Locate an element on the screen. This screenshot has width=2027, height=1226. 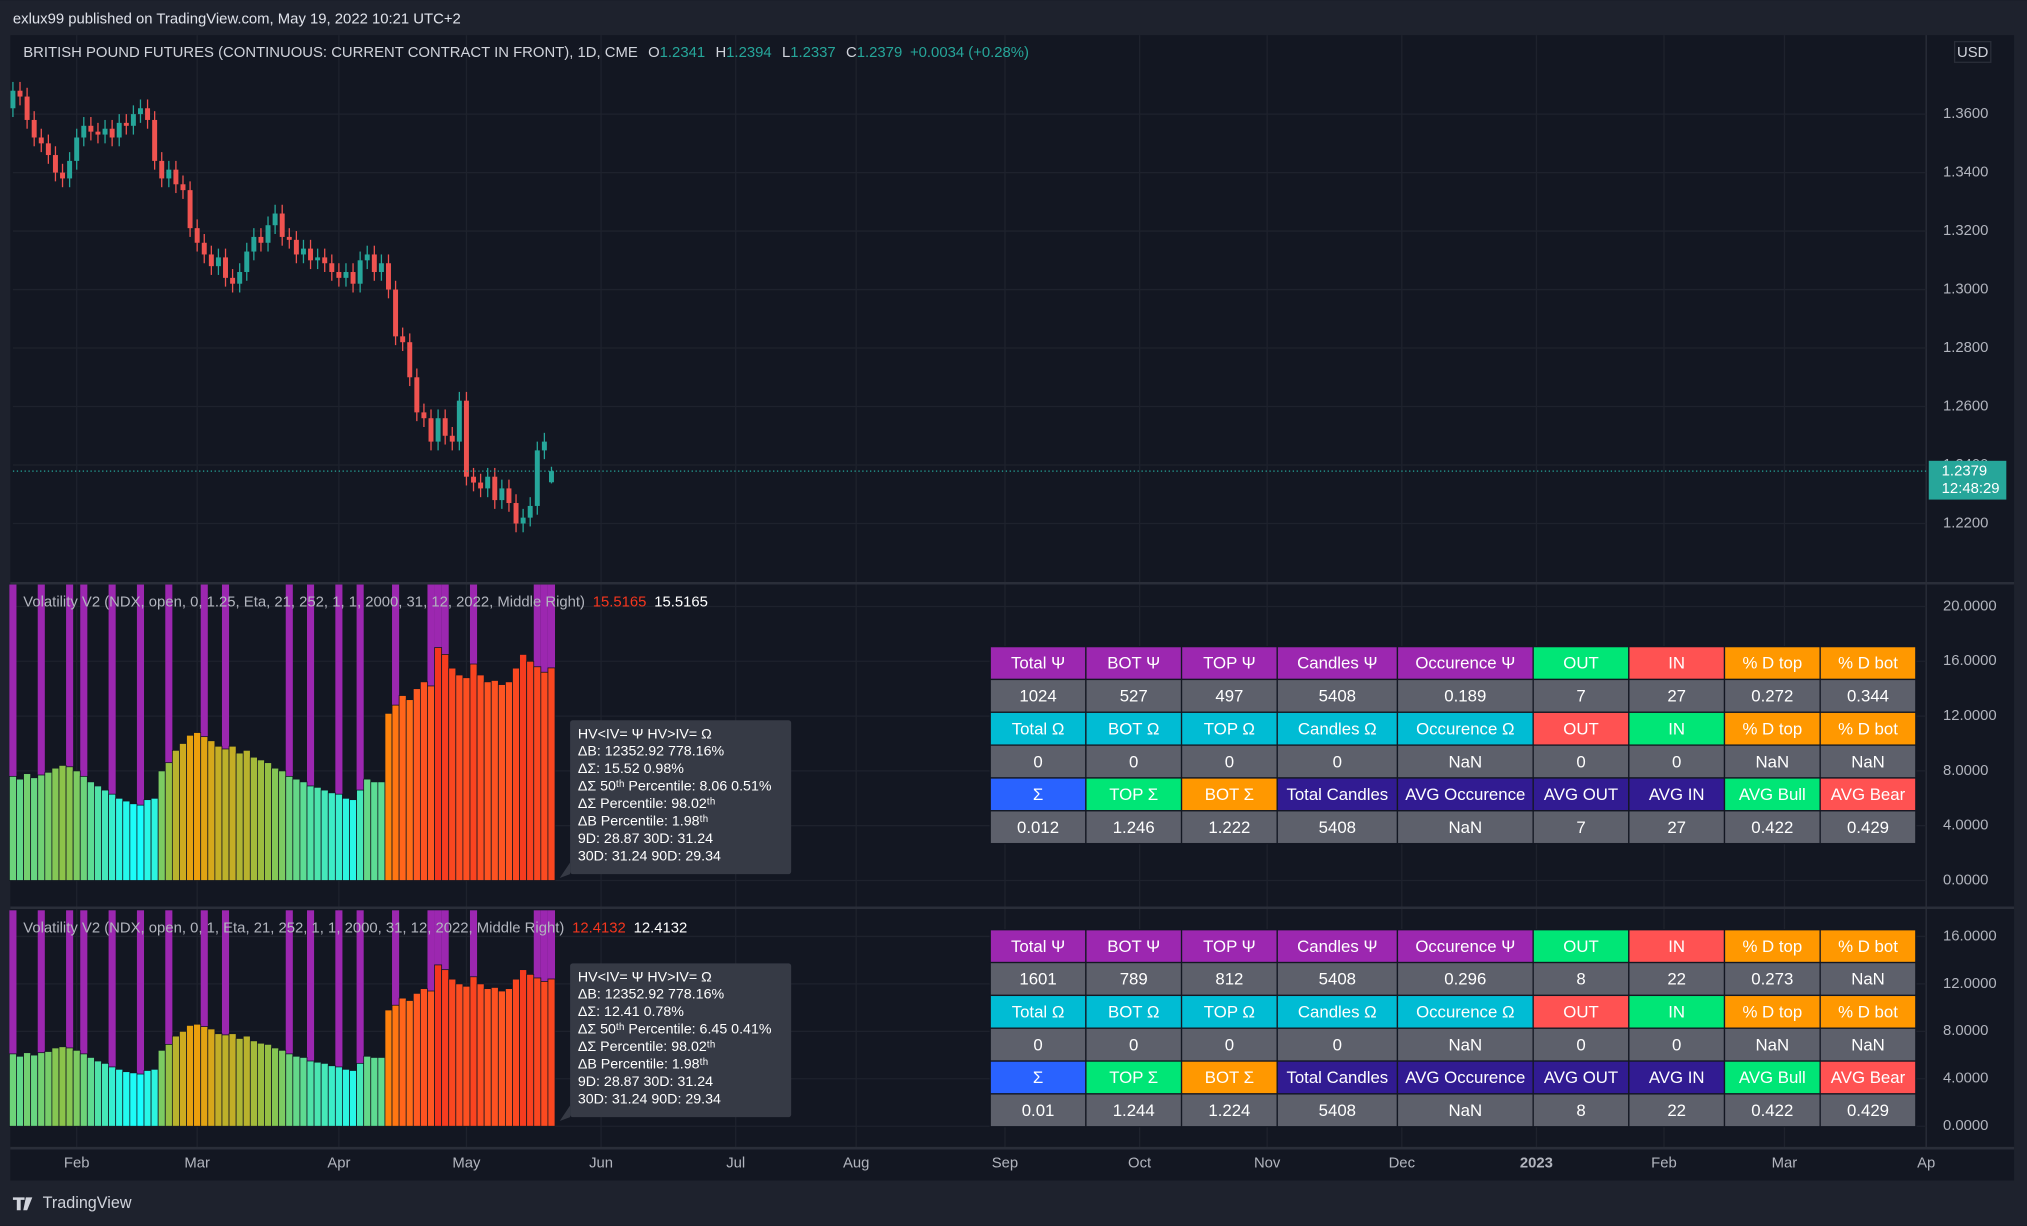
currency-badge is located at coordinates (1972, 51).